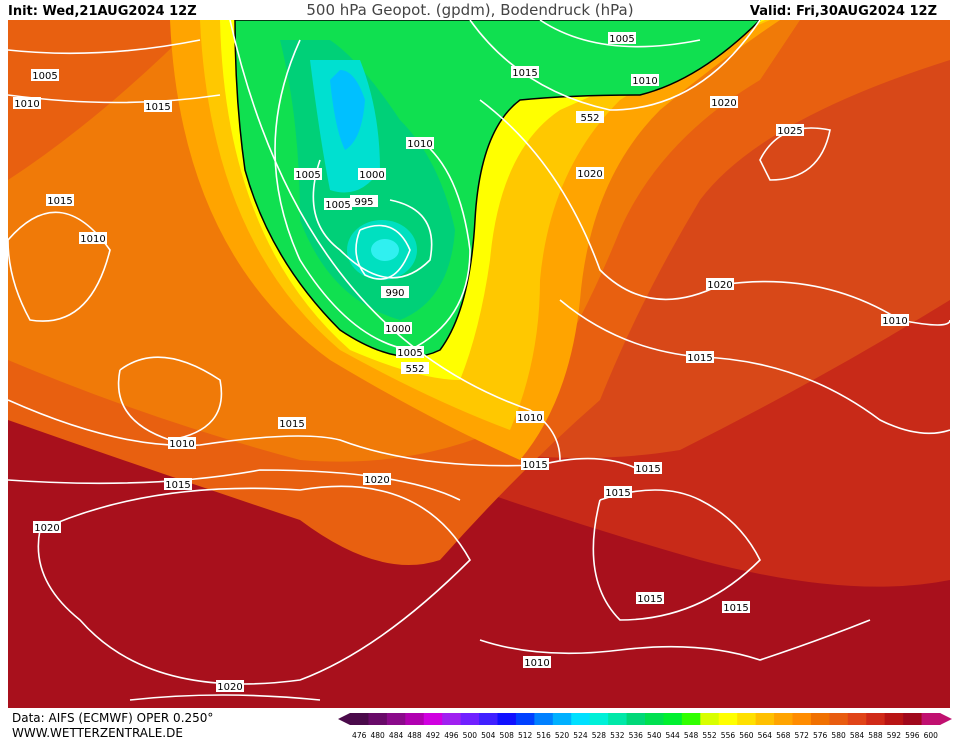 The image size is (959, 741). What do you see at coordinates (580, 735) in the screenshot?
I see `colorbar-label: 524` at bounding box center [580, 735].